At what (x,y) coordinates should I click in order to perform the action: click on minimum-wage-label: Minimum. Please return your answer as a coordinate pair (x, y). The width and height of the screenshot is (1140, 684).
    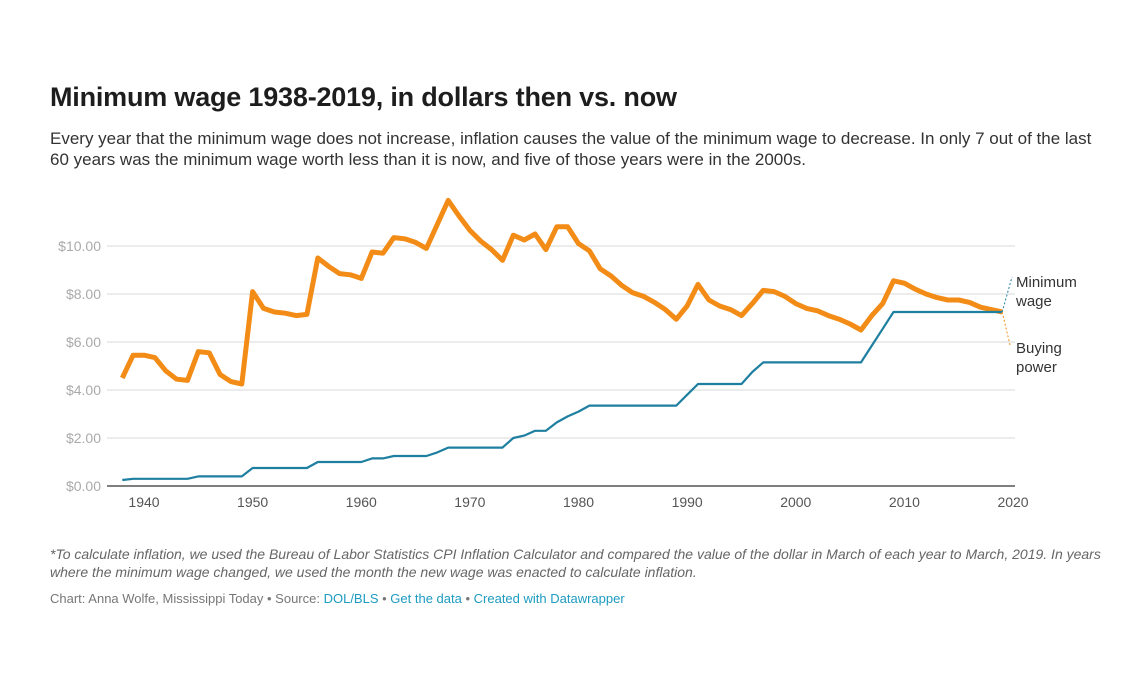
    Looking at the image, I should click on (1046, 282).